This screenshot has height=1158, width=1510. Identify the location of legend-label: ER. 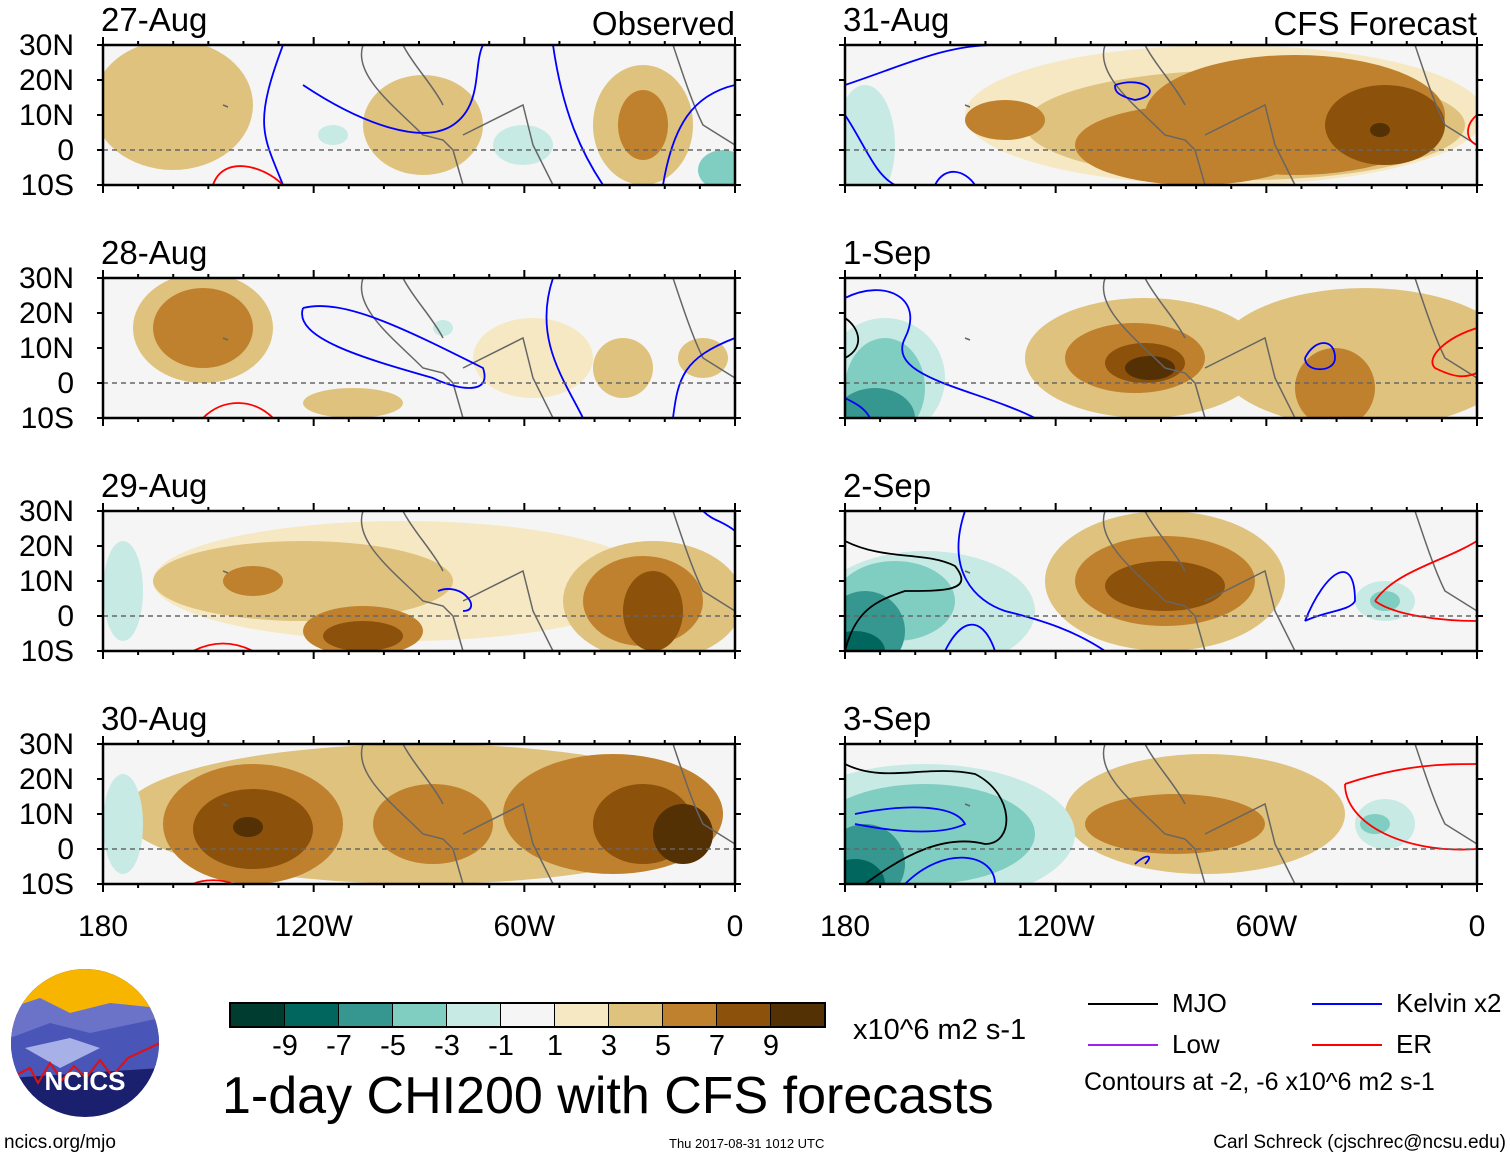
(1414, 1044).